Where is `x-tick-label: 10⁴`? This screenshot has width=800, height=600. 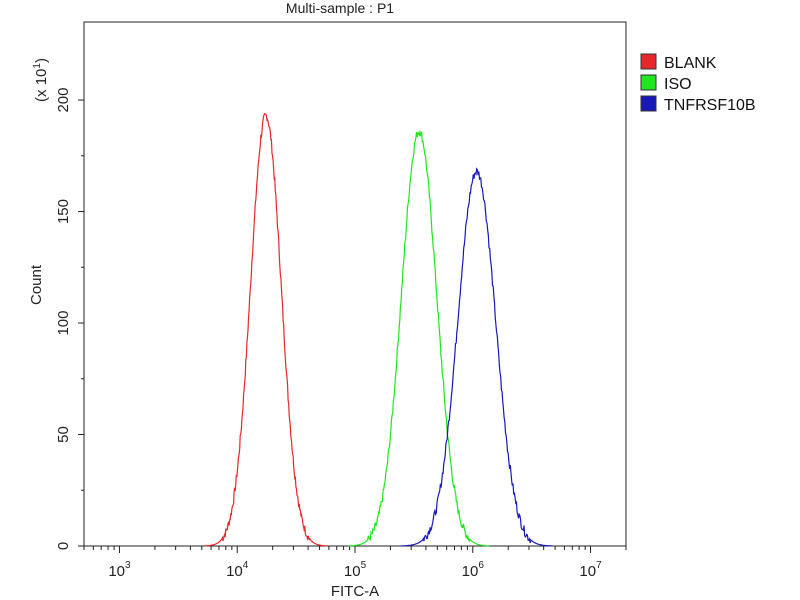
x-tick-label: 10⁴ is located at coordinates (237, 570).